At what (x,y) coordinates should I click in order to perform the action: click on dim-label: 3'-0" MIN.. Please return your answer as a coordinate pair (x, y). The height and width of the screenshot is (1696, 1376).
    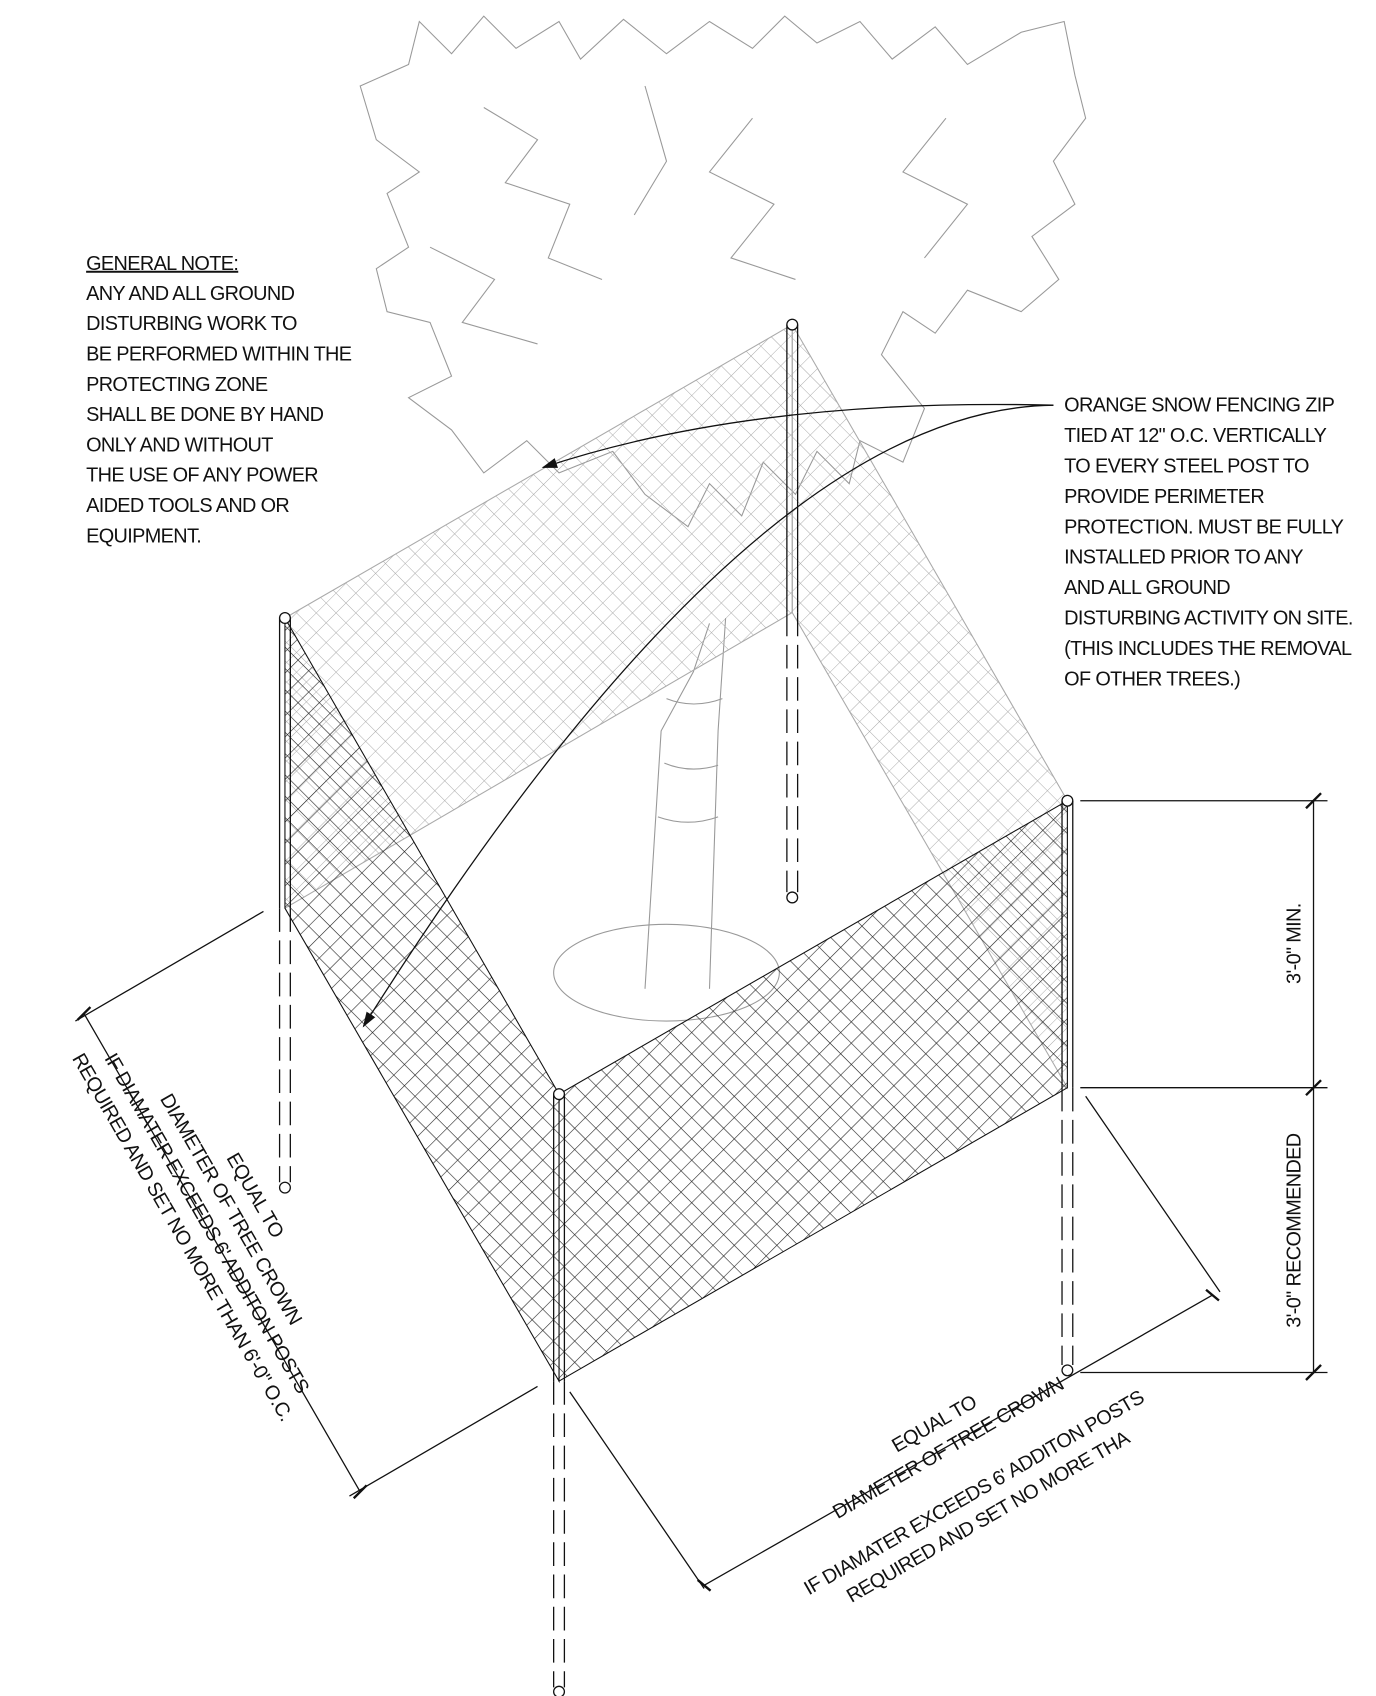
    Looking at the image, I should click on (1295, 943).